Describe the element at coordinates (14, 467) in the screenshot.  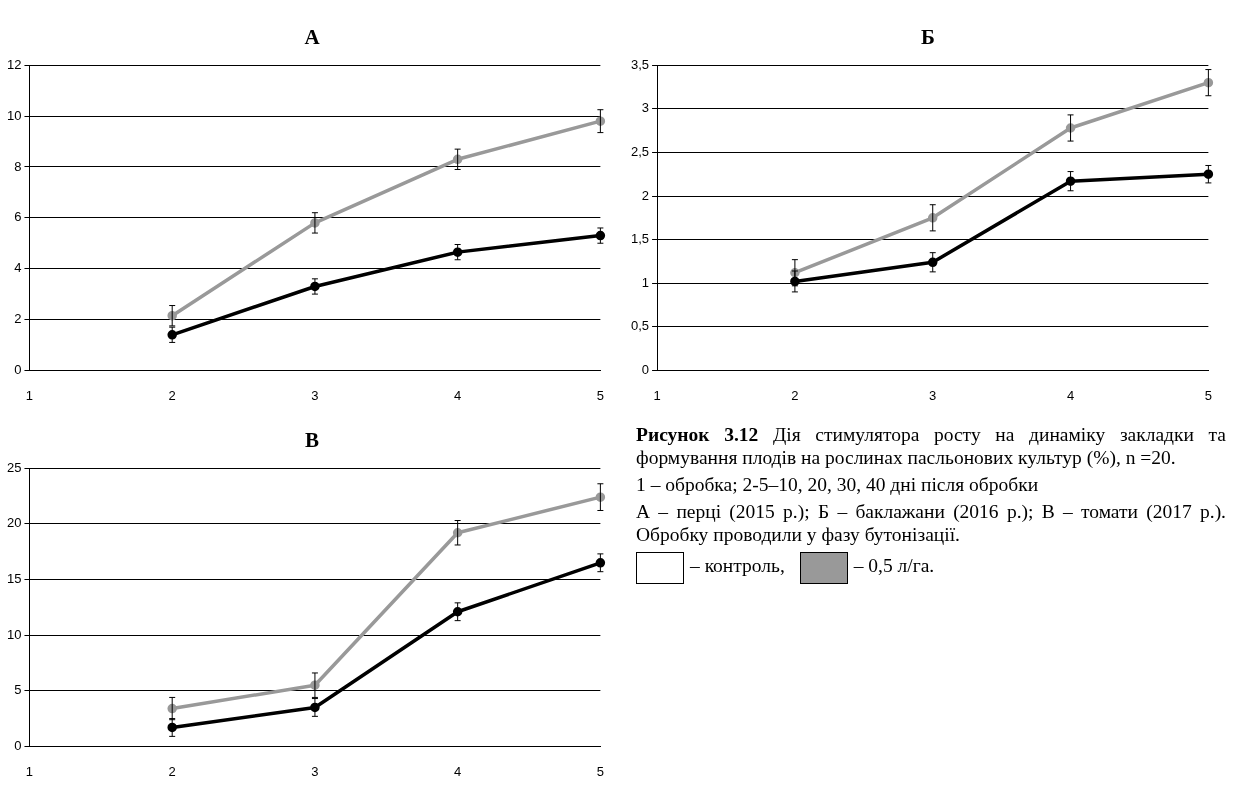
I see `y-tick-label: 25` at that location.